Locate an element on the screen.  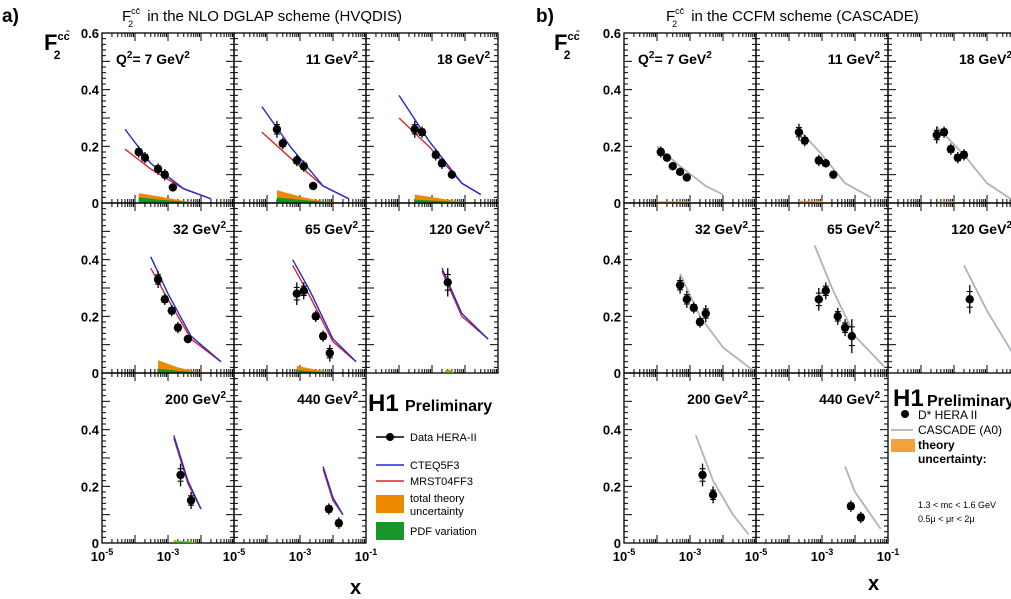
legend-b-data-marker is located at coordinates (905, 414).